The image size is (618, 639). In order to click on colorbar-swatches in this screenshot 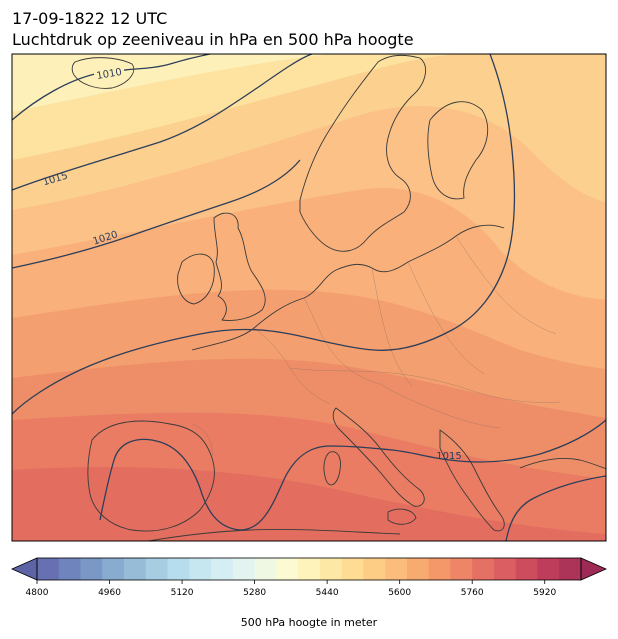, I will do `click(309, 569)`.